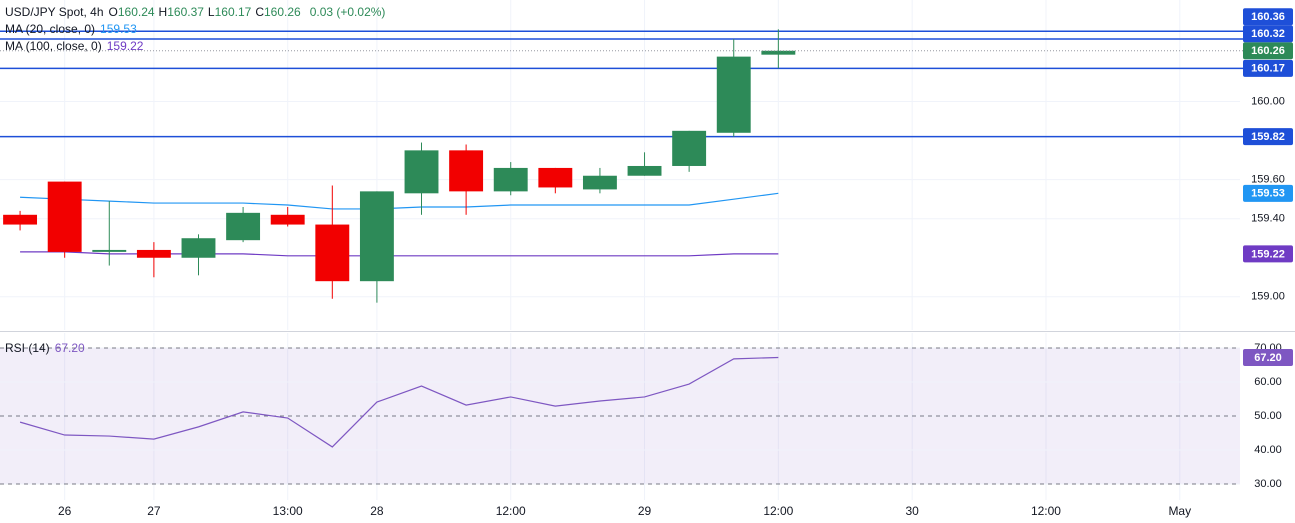  I want to click on ohlc-value: 160.37, so click(185, 12).